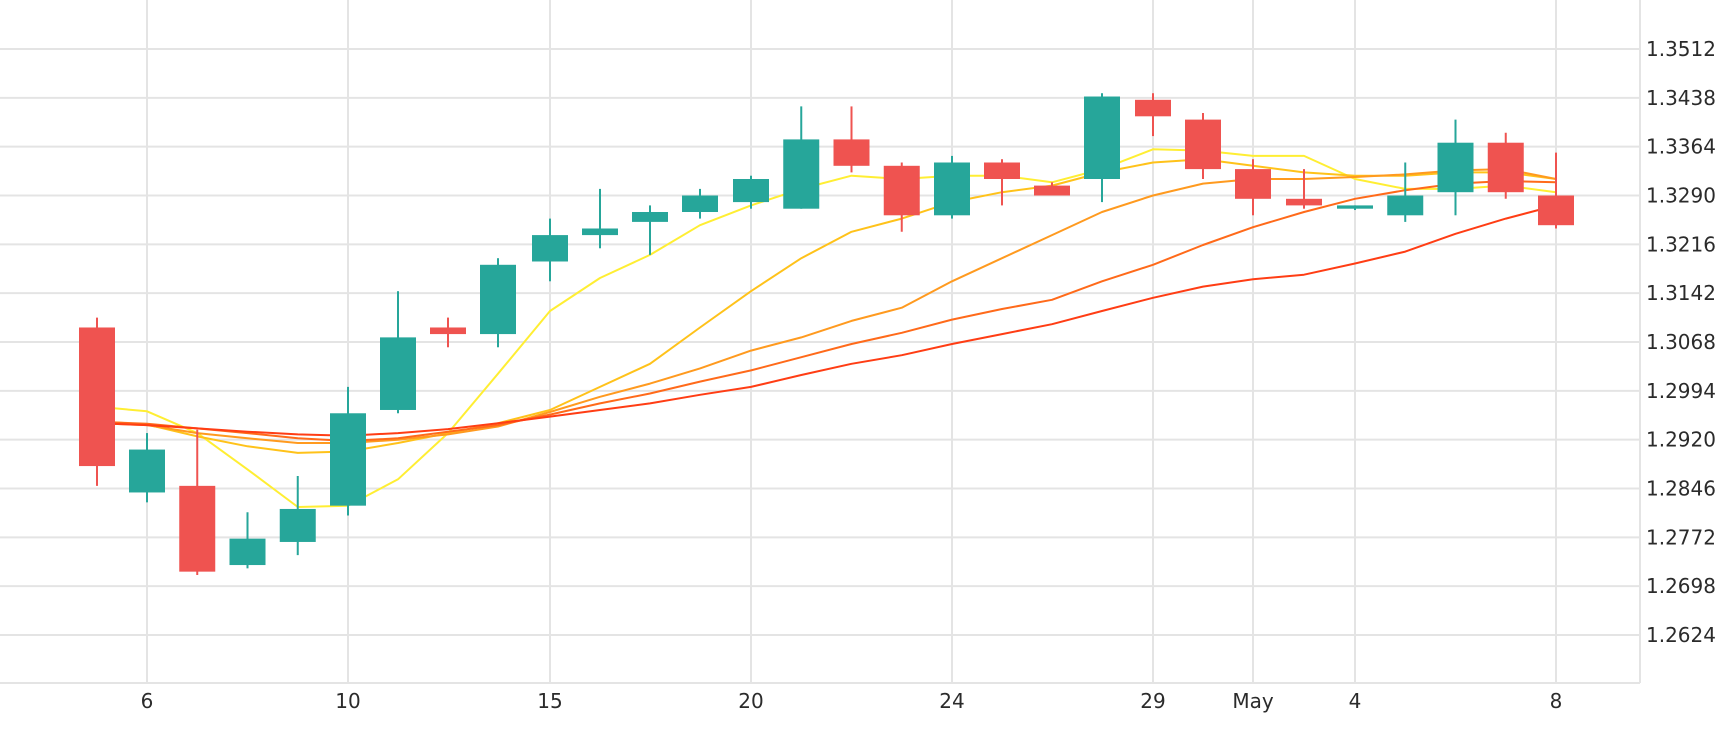 Image resolution: width=1730 pixels, height=735 pixels. I want to click on y-tick-label: 1.2846, so click(1681, 489).